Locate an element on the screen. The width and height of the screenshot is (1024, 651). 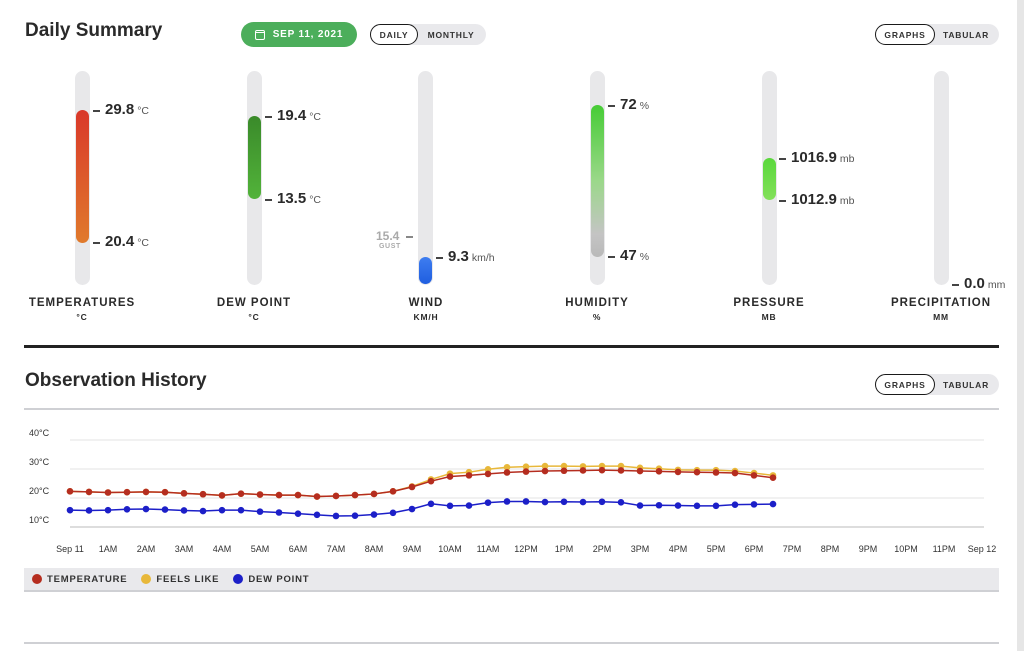
x-tick-label: 1PM is located at coordinates (564, 549).